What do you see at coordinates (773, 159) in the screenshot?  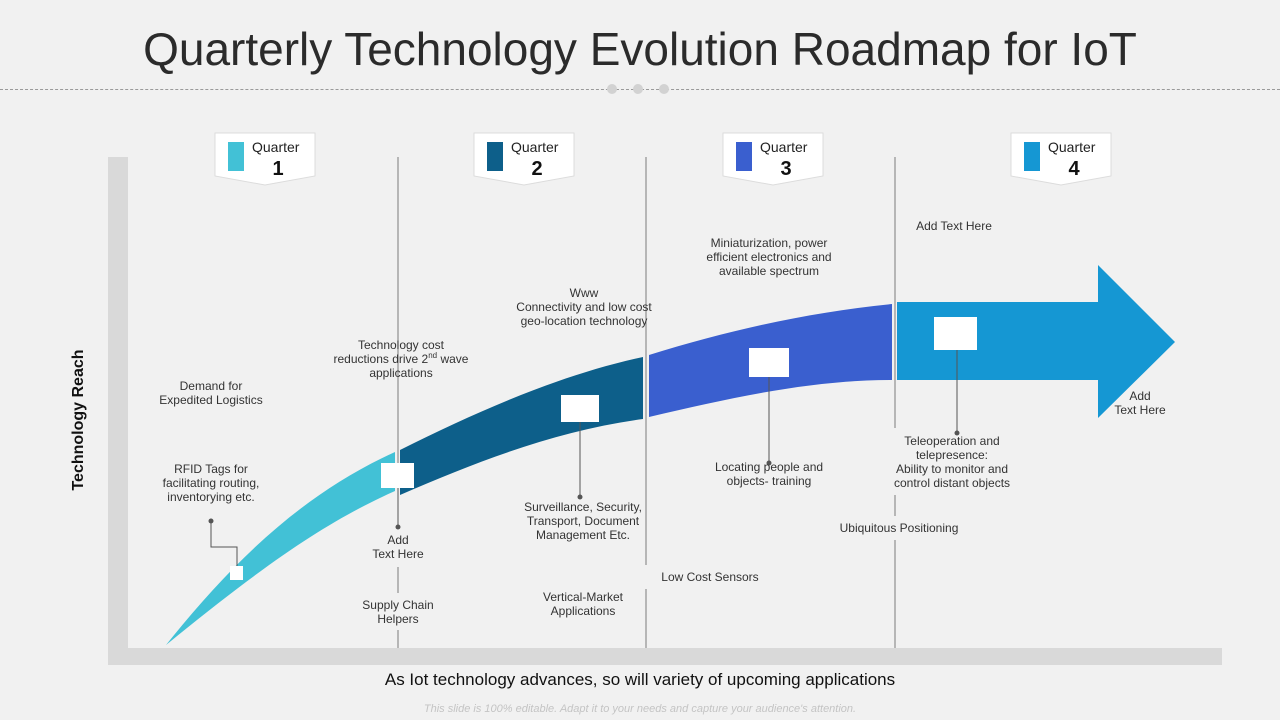 I see `quarter-badge-3: Quarter 3` at bounding box center [773, 159].